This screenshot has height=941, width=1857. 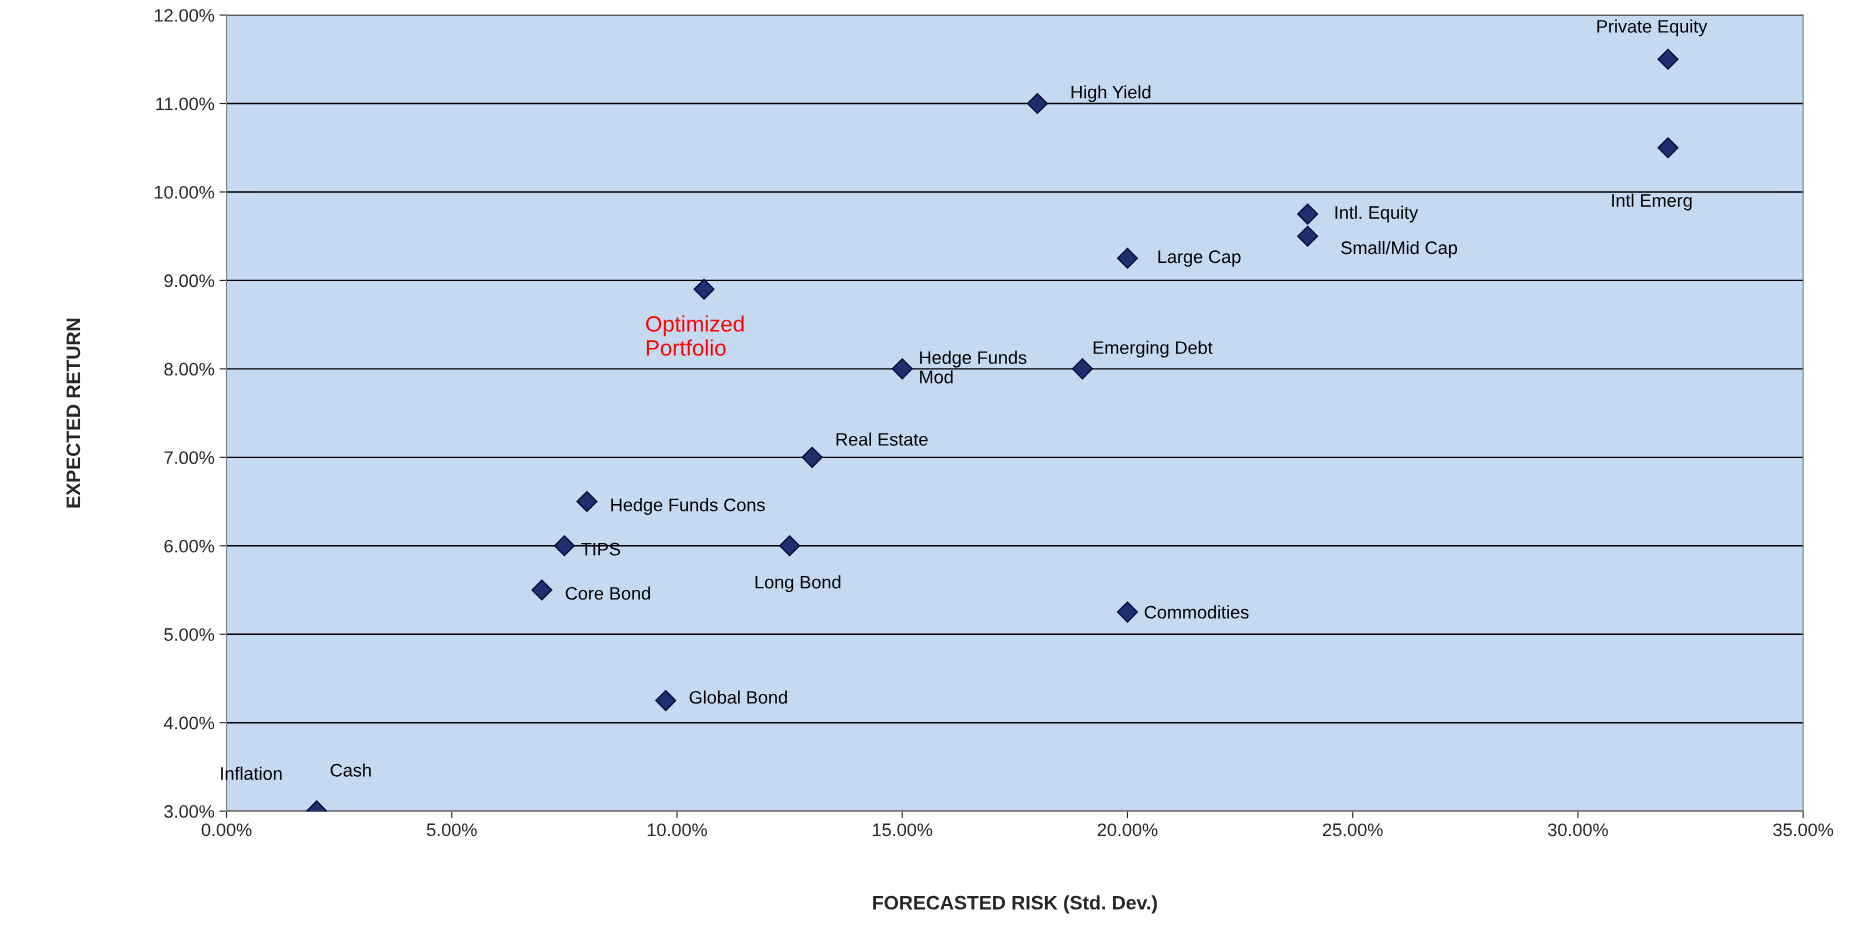 I want to click on y-tick-label: 5.00%, so click(x=189, y=634).